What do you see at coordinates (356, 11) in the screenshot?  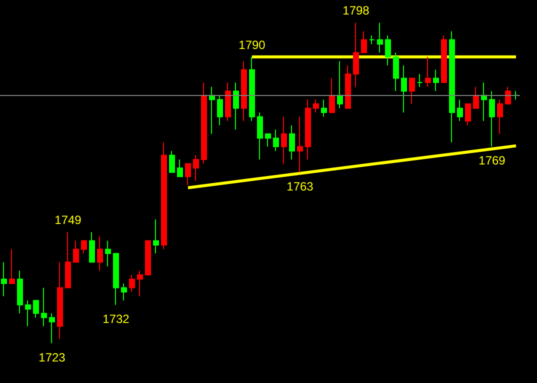 I see `annotation: 1798` at bounding box center [356, 11].